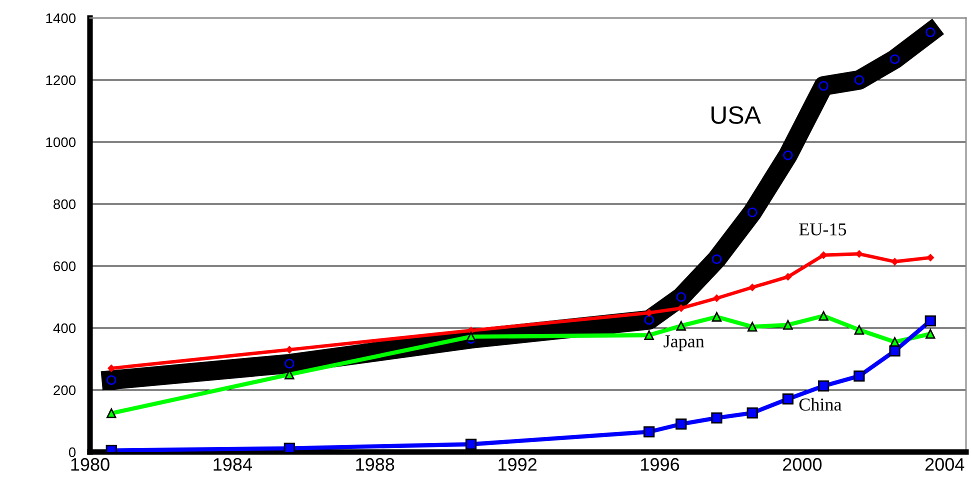 This screenshot has height=484, width=971. Describe the element at coordinates (61, 80) in the screenshot. I see `y-tick-label: 1200` at that location.